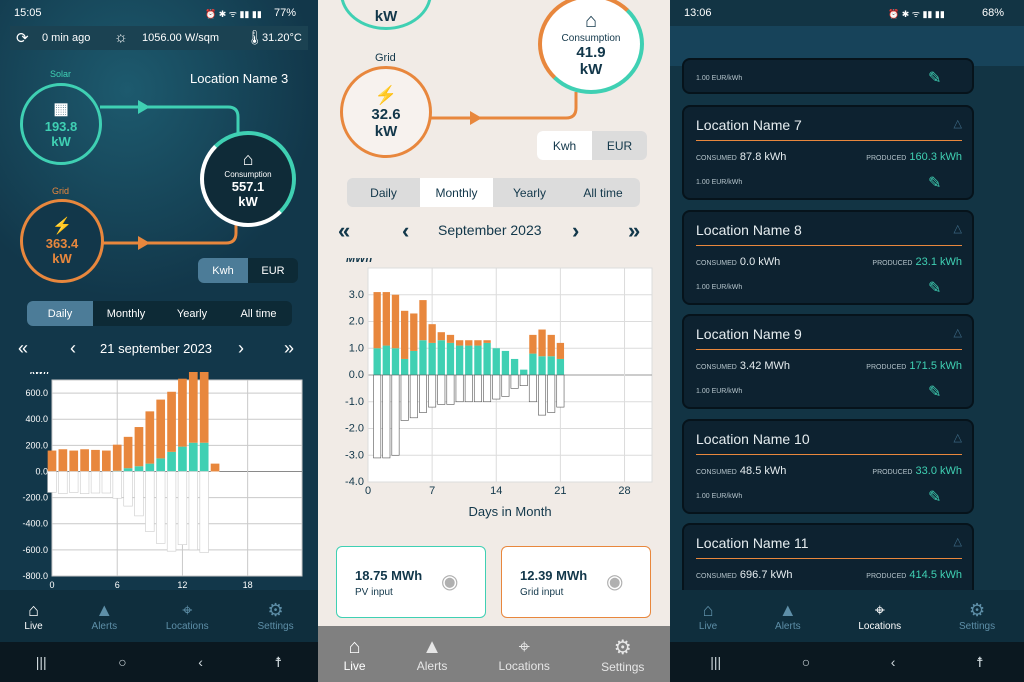 Image resolution: width=1024 pixels, height=682 pixels. I want to click on kwh-button-light: Kwh, so click(564, 145).